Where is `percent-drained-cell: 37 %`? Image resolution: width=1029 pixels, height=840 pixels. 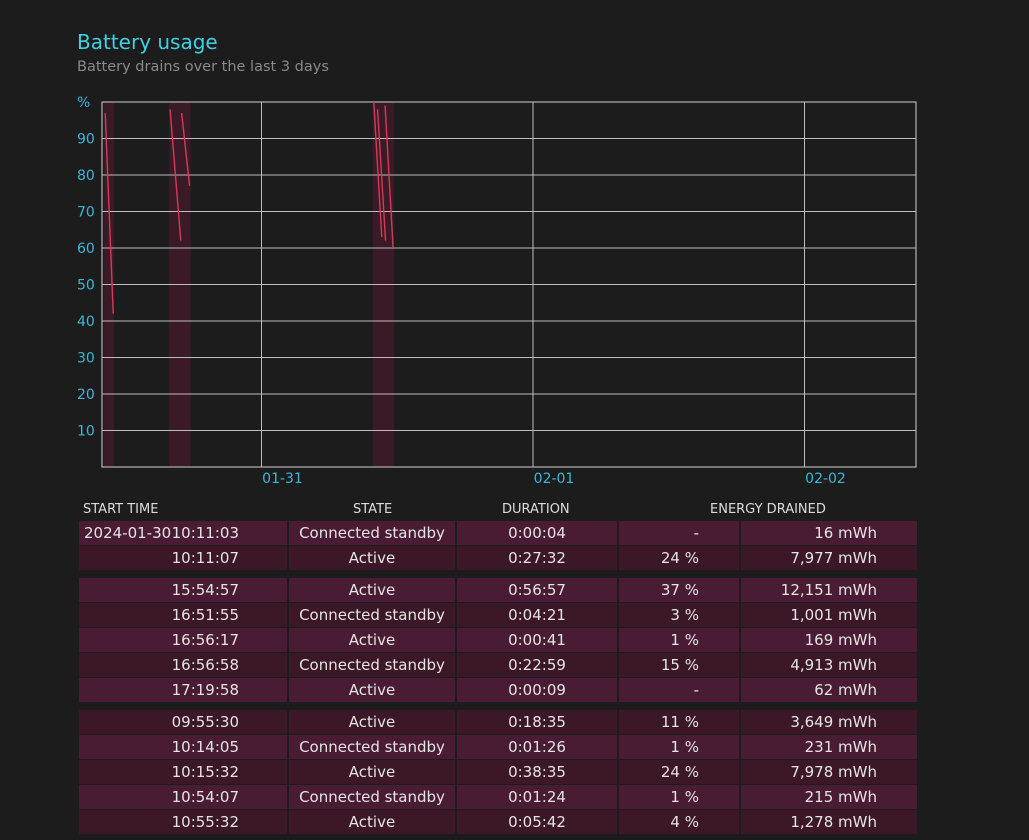 percent-drained-cell: 37 % is located at coordinates (679, 590).